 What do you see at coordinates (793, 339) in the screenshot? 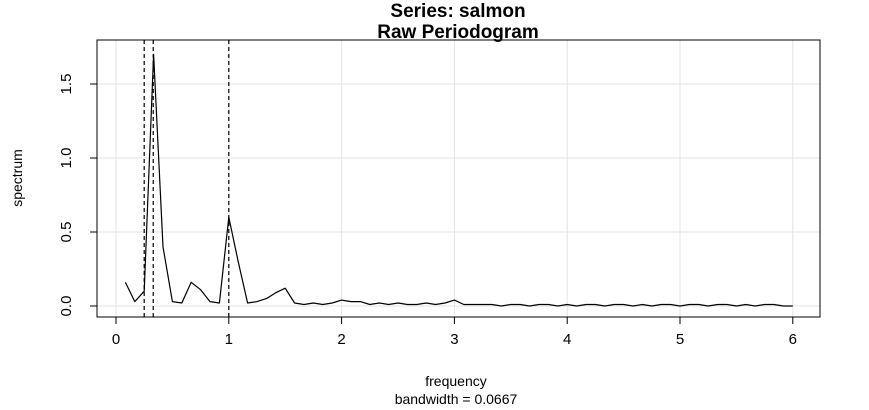
I see `x-tick-label: 6` at bounding box center [793, 339].